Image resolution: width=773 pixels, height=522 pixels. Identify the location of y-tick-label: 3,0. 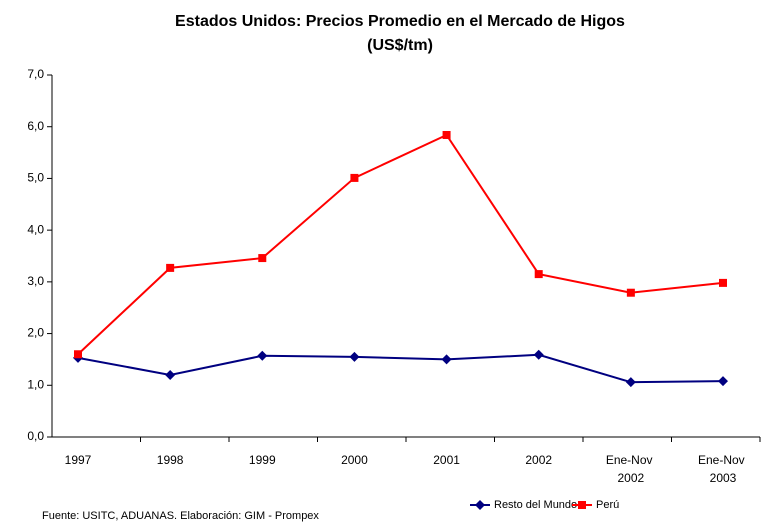
(35, 281).